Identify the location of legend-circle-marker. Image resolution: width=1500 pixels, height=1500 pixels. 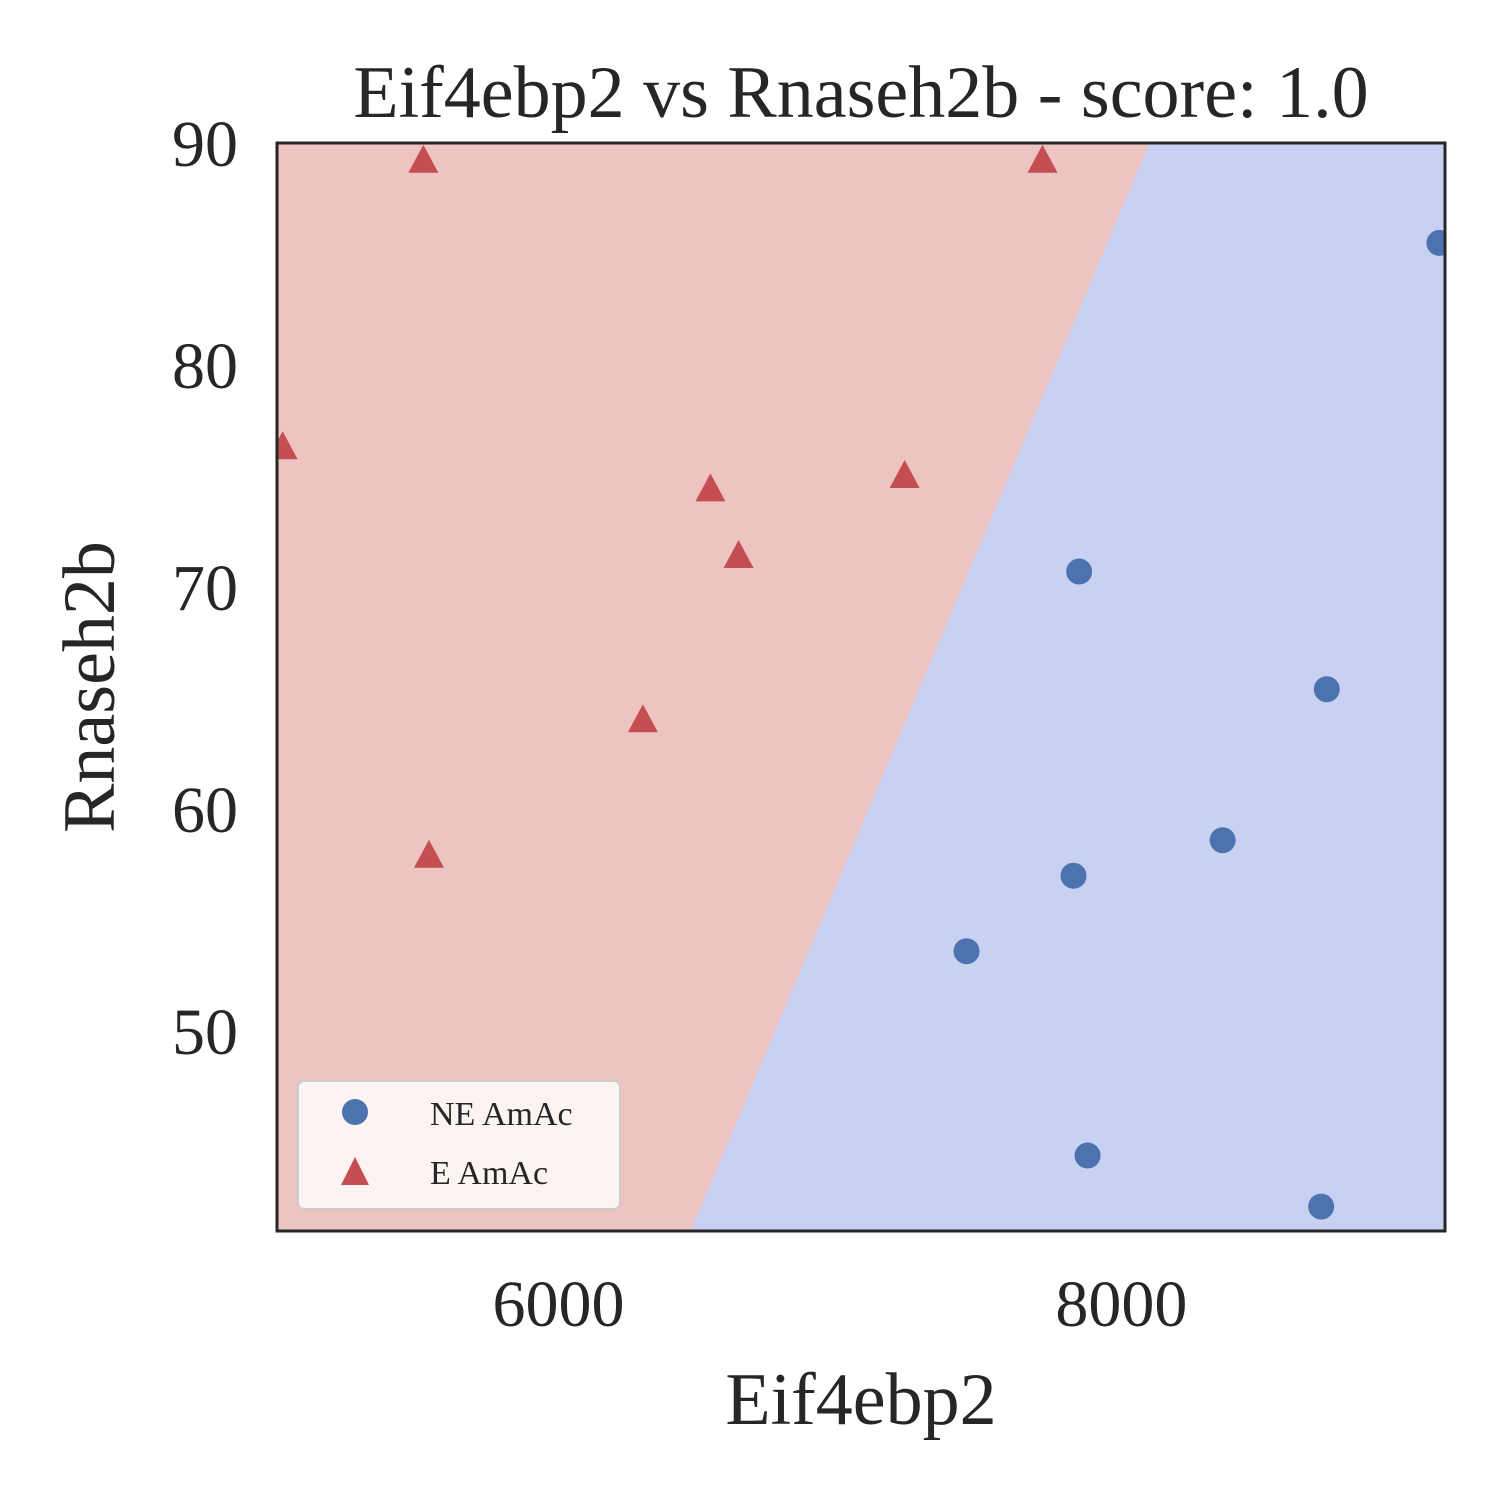
(355, 1112).